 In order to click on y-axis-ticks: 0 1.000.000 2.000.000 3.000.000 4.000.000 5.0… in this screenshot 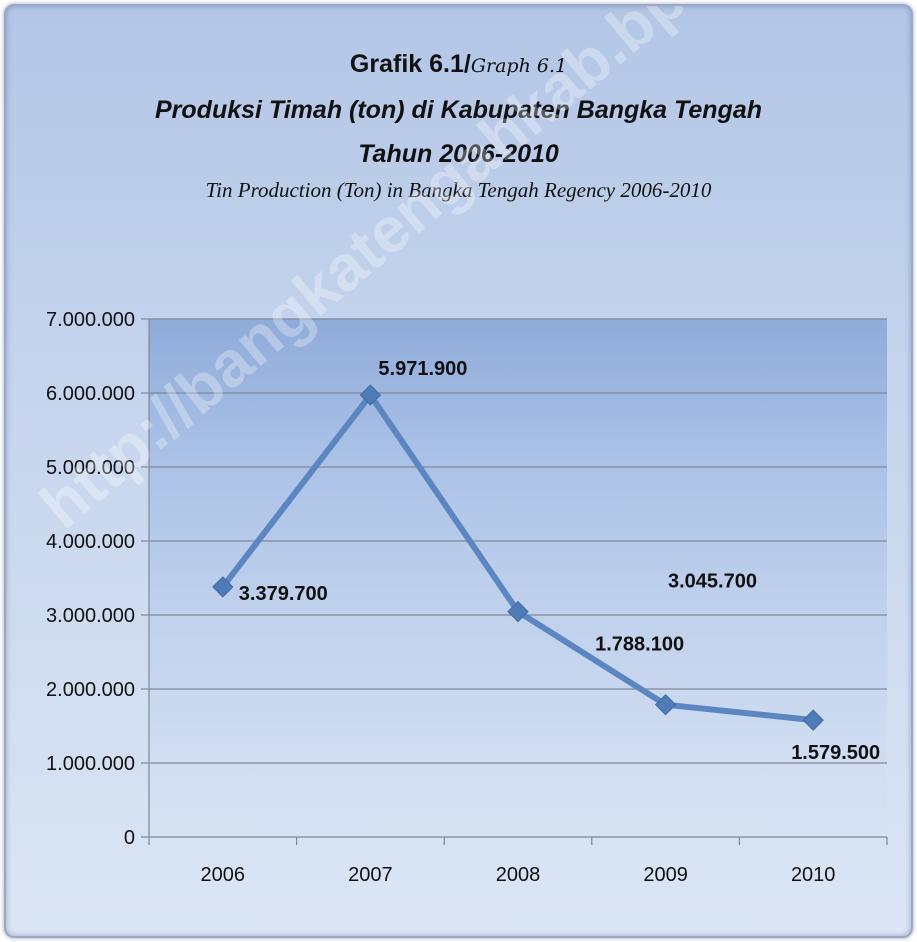, I will do `click(97, 579)`.